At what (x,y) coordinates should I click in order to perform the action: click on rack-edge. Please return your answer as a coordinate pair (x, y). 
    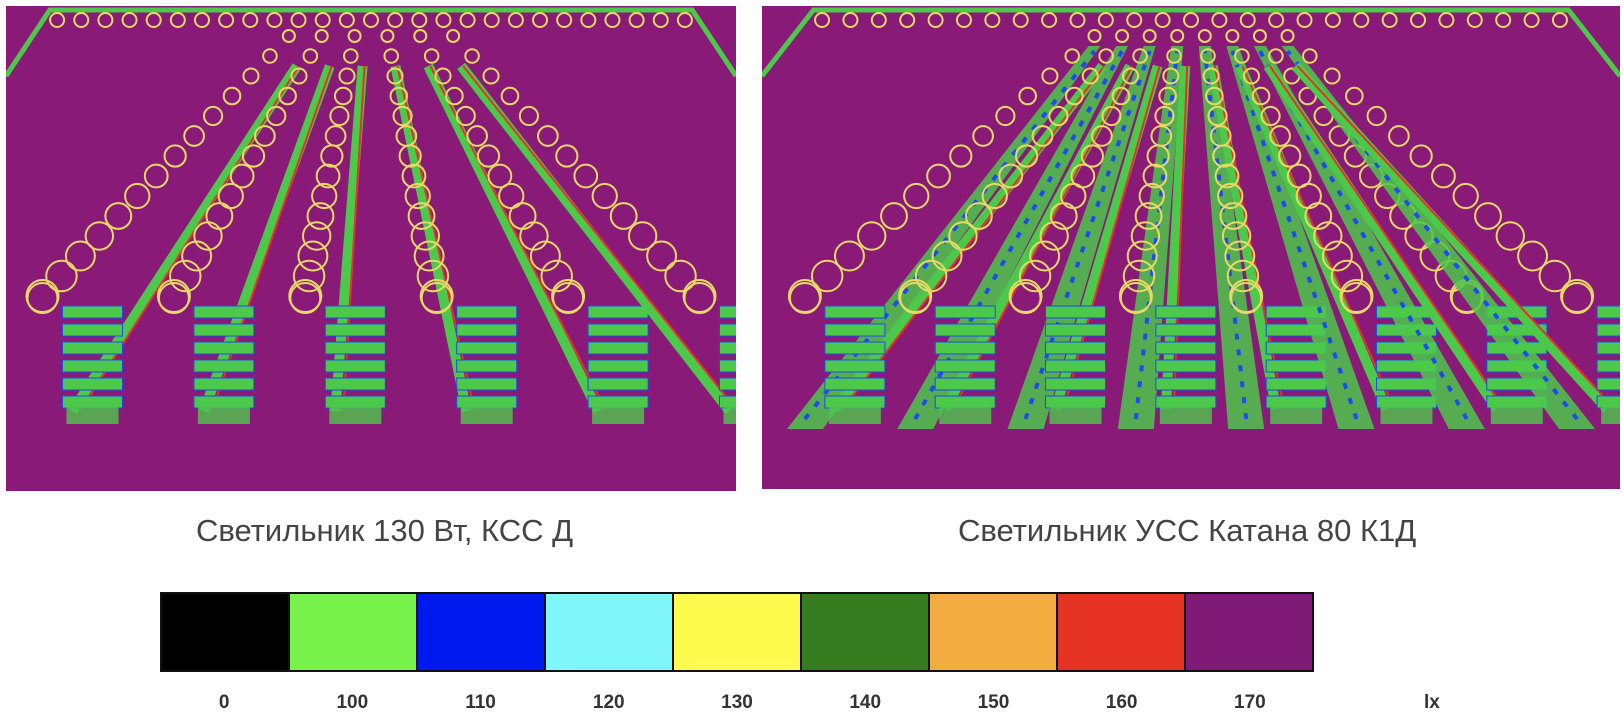
    Looking at the image, I should click on (1451, 237).